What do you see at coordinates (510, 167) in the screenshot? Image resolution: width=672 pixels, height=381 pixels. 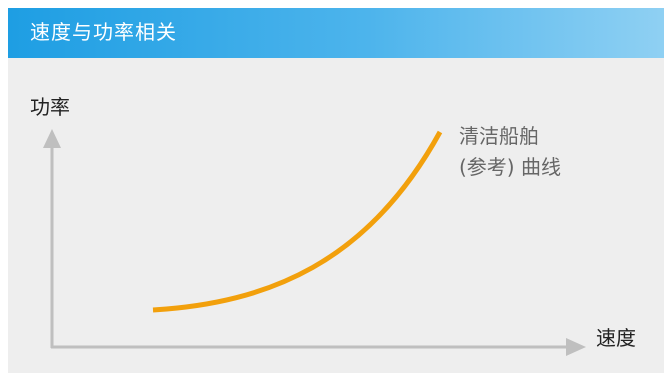 I see `curve-label-line2: (参考) 曲线` at bounding box center [510, 167].